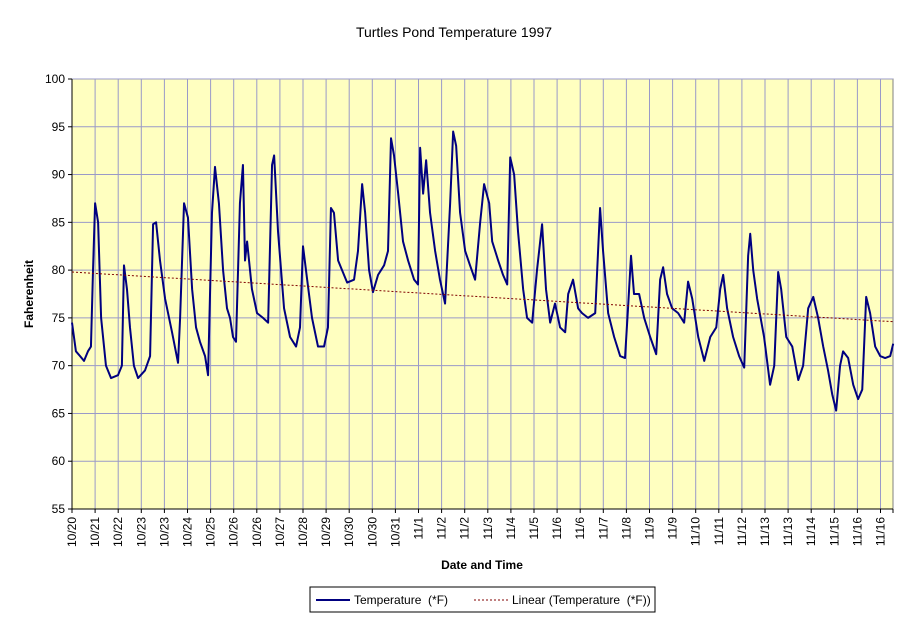 This screenshot has height=625, width=908. What do you see at coordinates (395, 532) in the screenshot?
I see `x-tick-label: 10/31` at bounding box center [395, 532].